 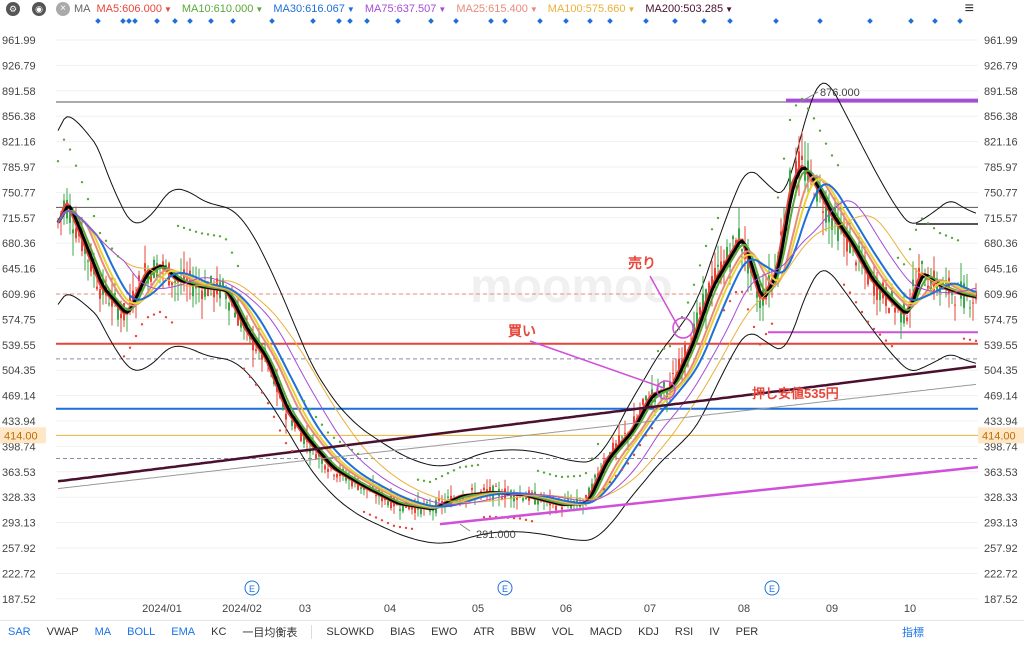 What do you see at coordinates (913, 633) in the screenshot?
I see `indicators-more-button: 指標` at bounding box center [913, 633].